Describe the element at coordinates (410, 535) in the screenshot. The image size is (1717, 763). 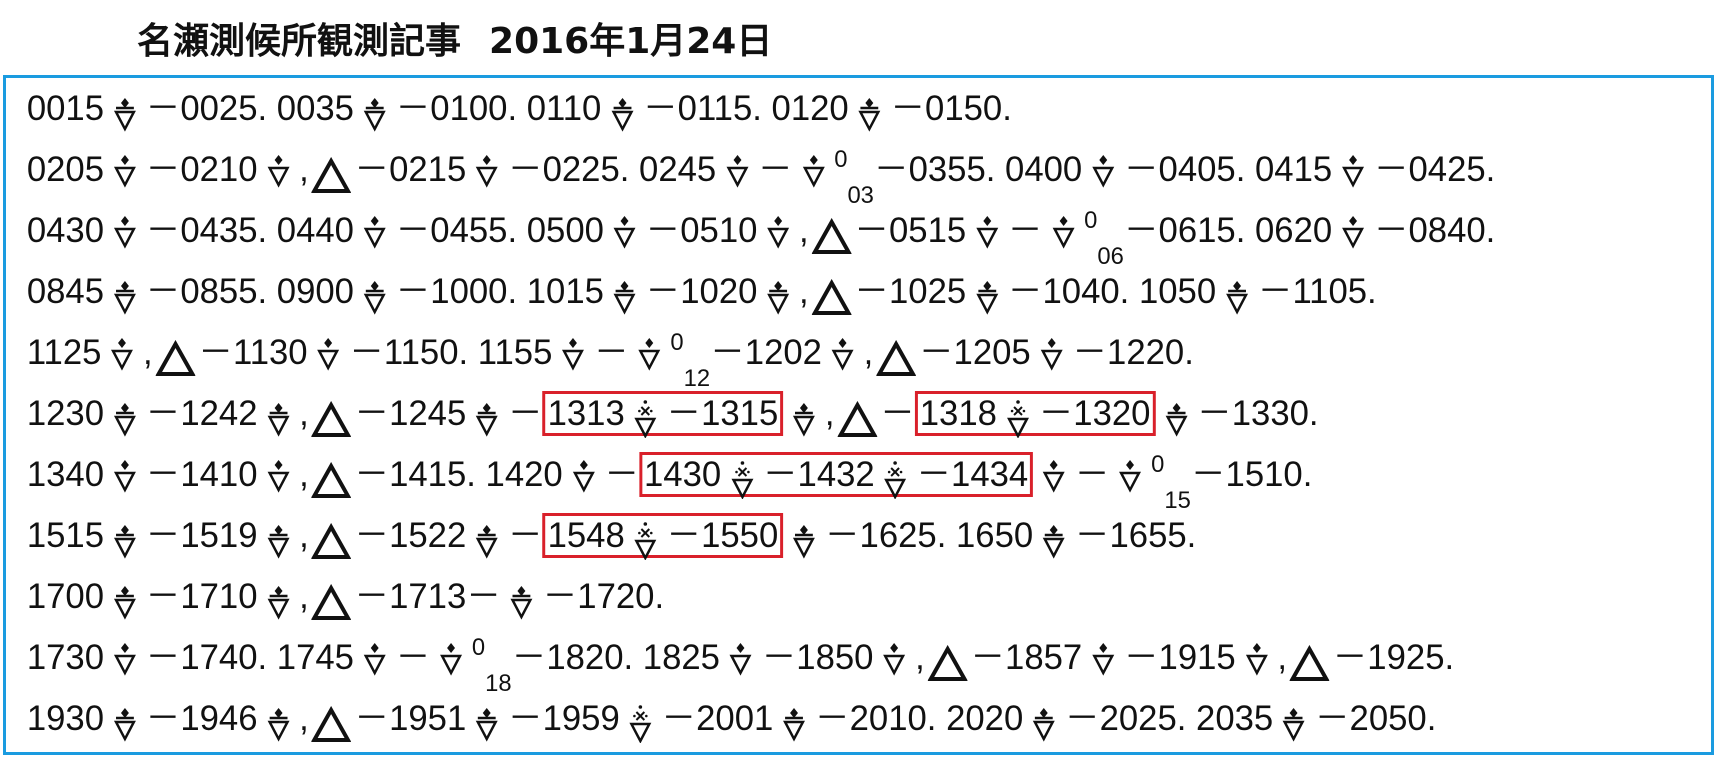
I see `entry: －1522` at that location.